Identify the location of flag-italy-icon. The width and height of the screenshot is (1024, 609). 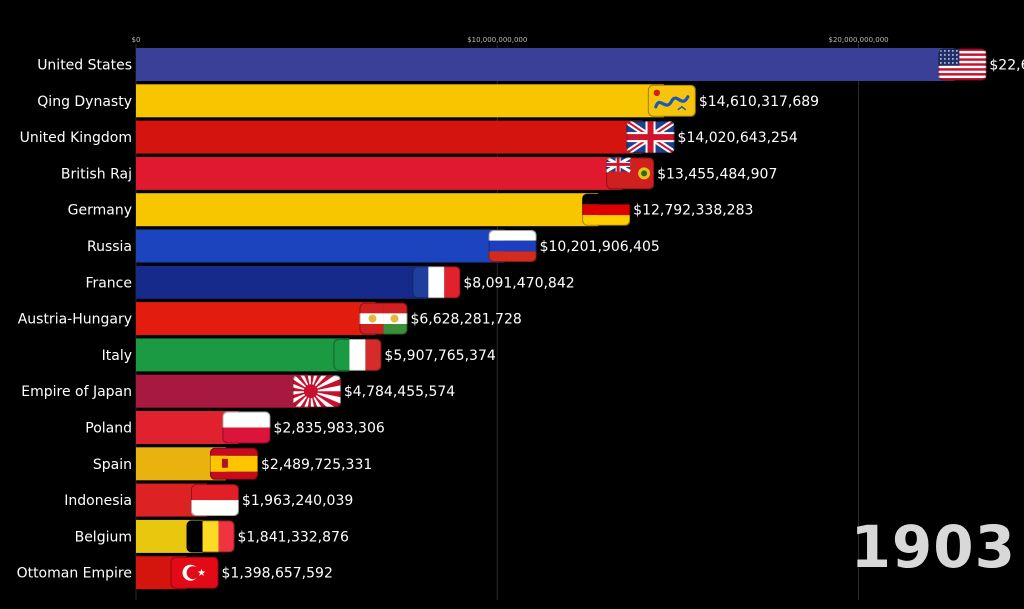
(357, 354).